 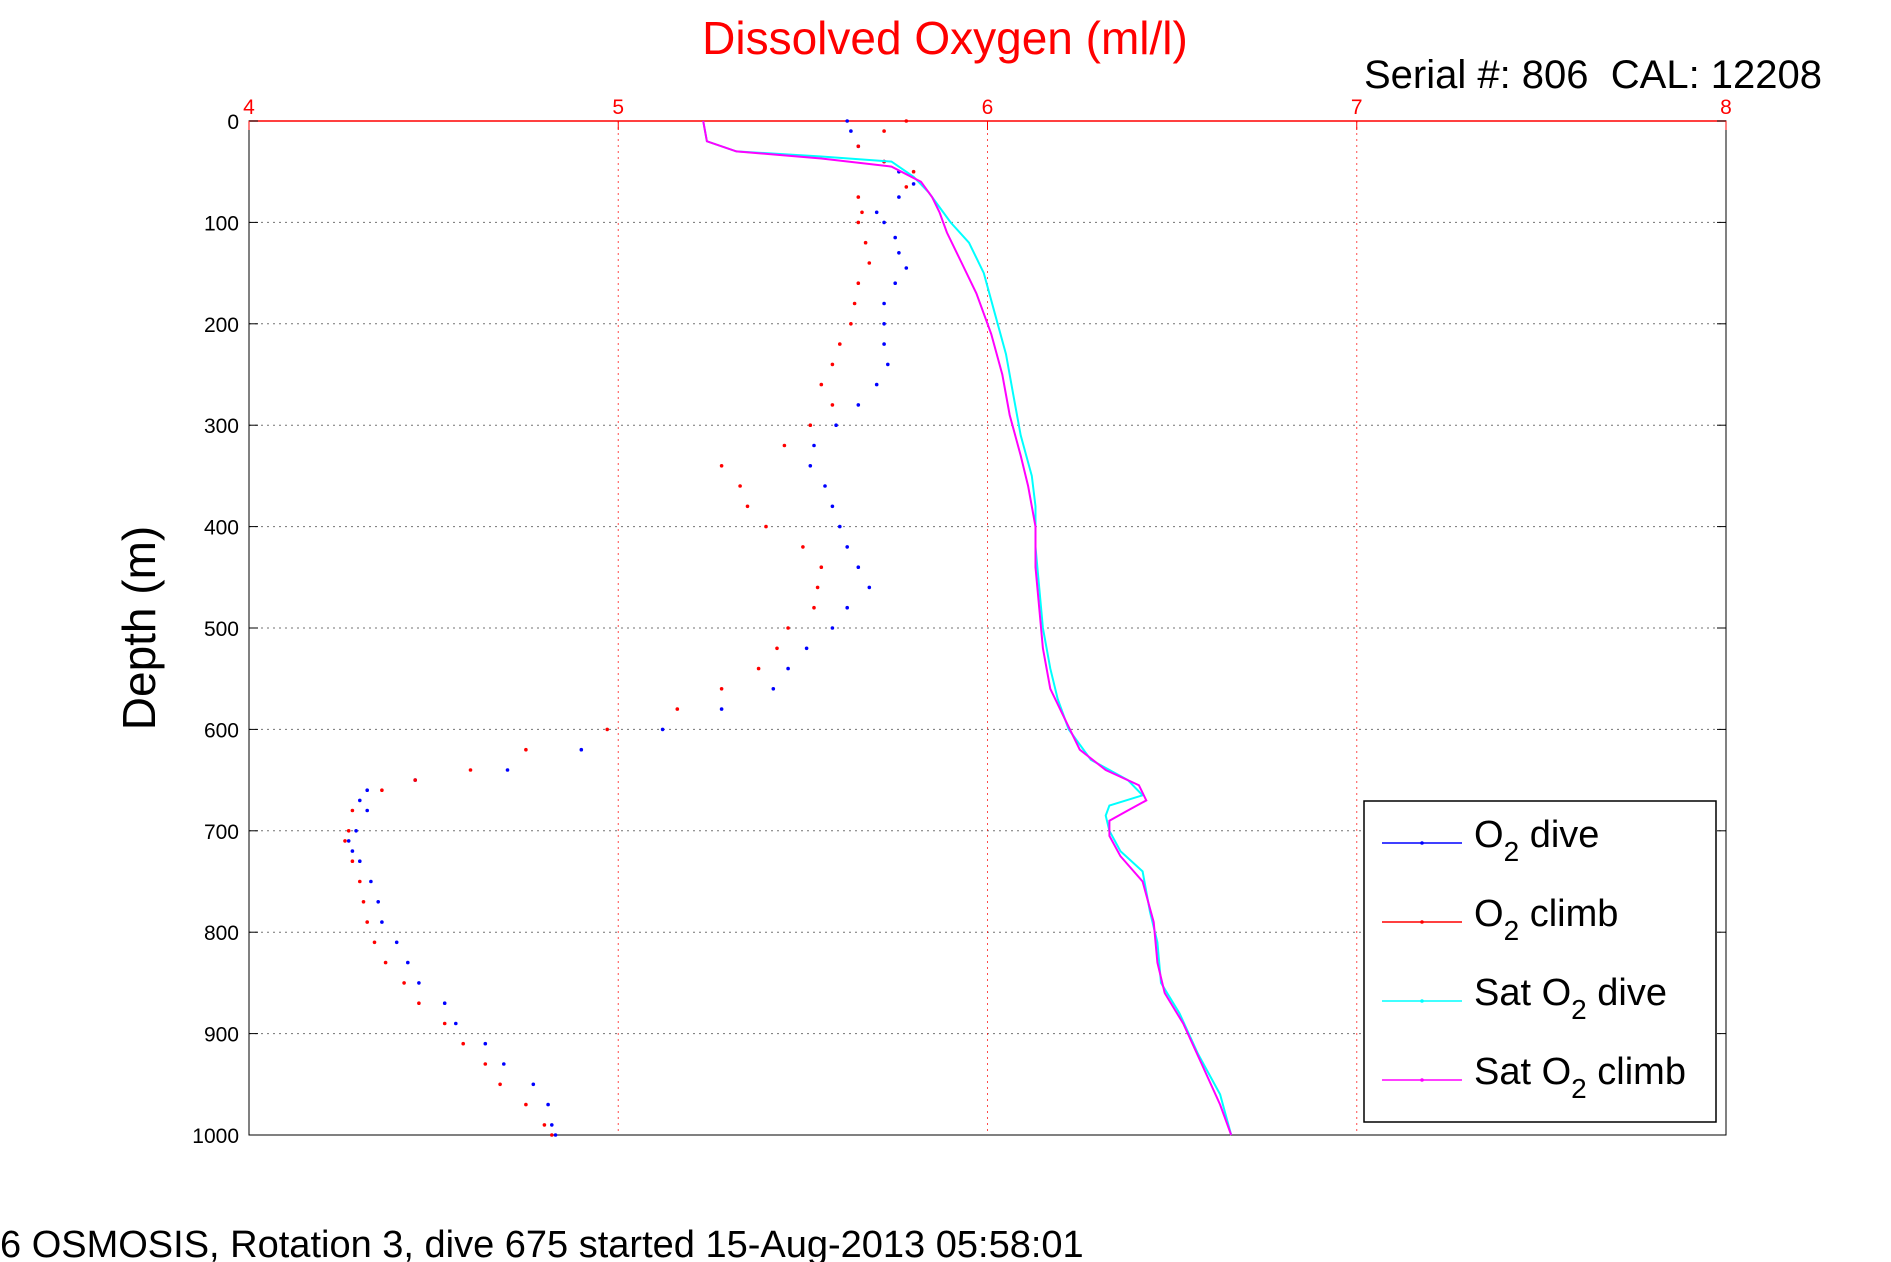 I want to click on legend-marker-sat-o2-dive, so click(x=1422, y=1001).